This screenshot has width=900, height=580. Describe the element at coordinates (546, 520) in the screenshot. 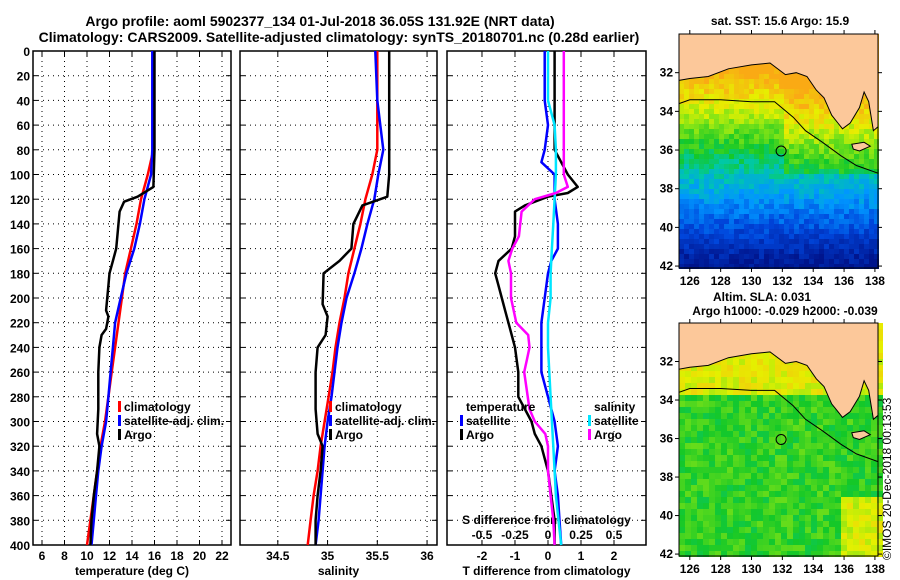

I see `secondary-axis-label: S difference from climatology` at that location.